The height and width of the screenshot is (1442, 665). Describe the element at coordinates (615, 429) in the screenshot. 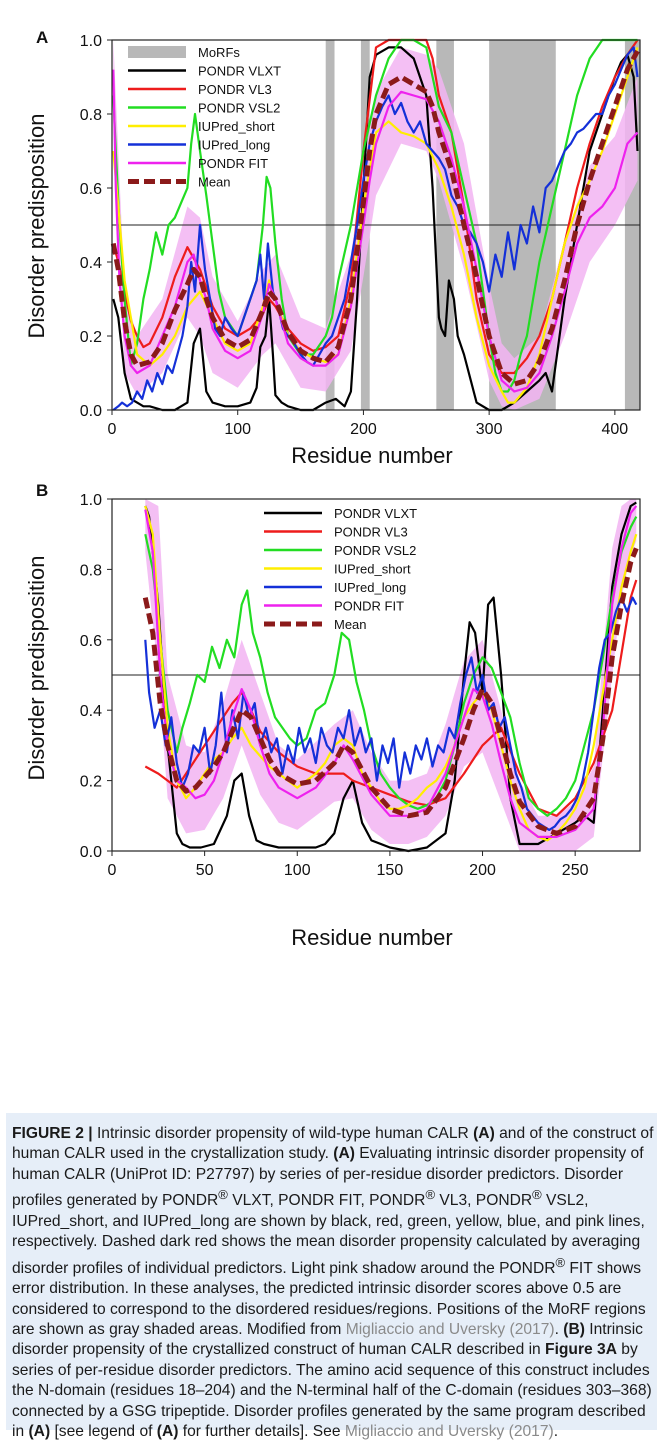

I see `x-tick-label: 400` at that location.